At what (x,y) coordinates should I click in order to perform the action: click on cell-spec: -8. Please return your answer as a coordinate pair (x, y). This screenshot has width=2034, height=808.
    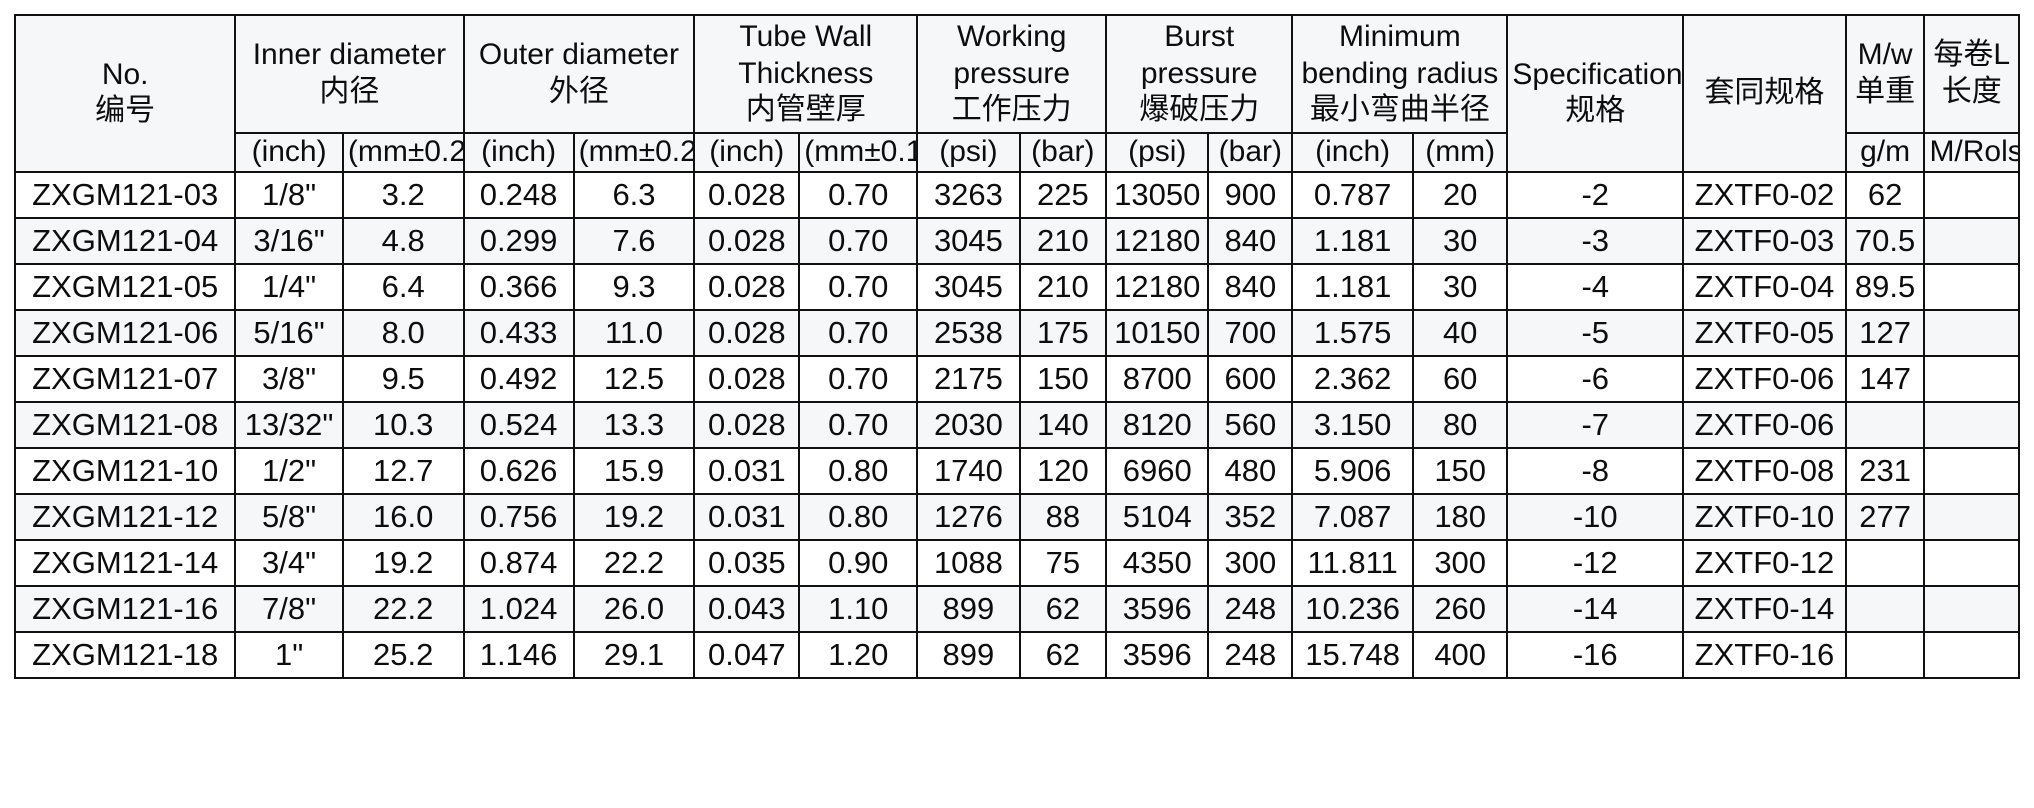
    Looking at the image, I should click on (1595, 470).